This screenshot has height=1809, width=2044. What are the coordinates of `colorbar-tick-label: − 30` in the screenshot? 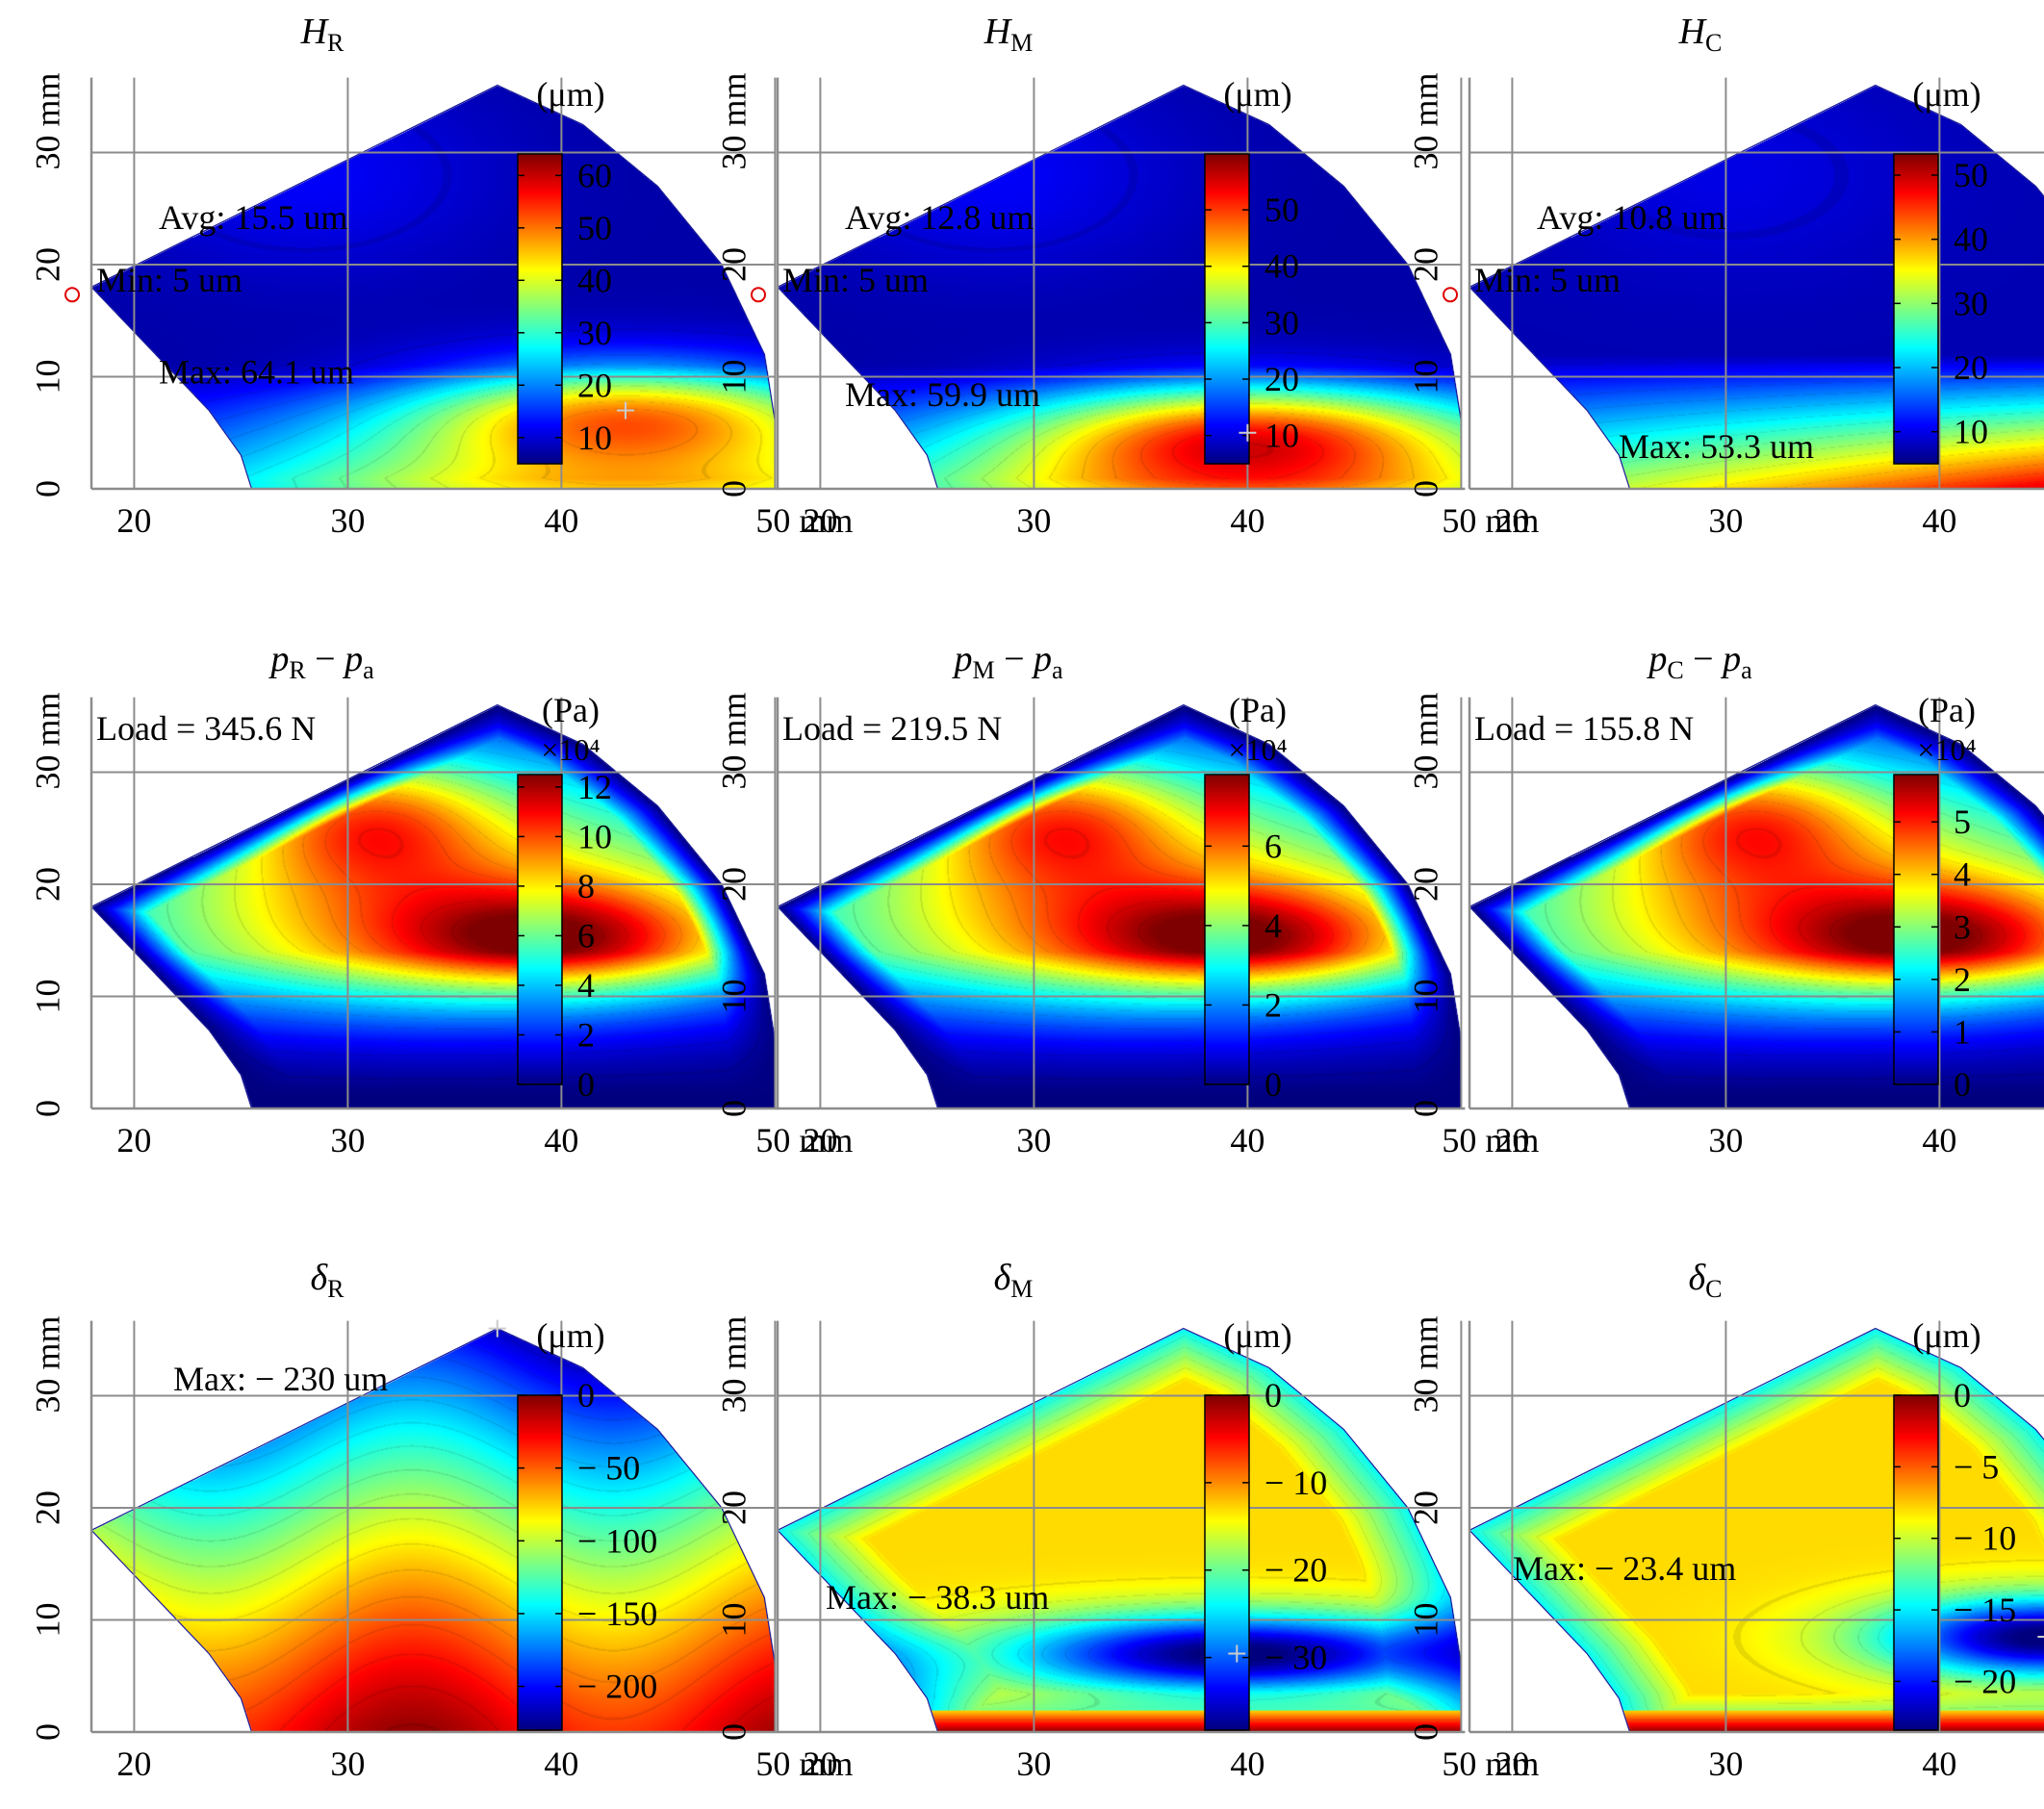 It's located at (1296, 1658).